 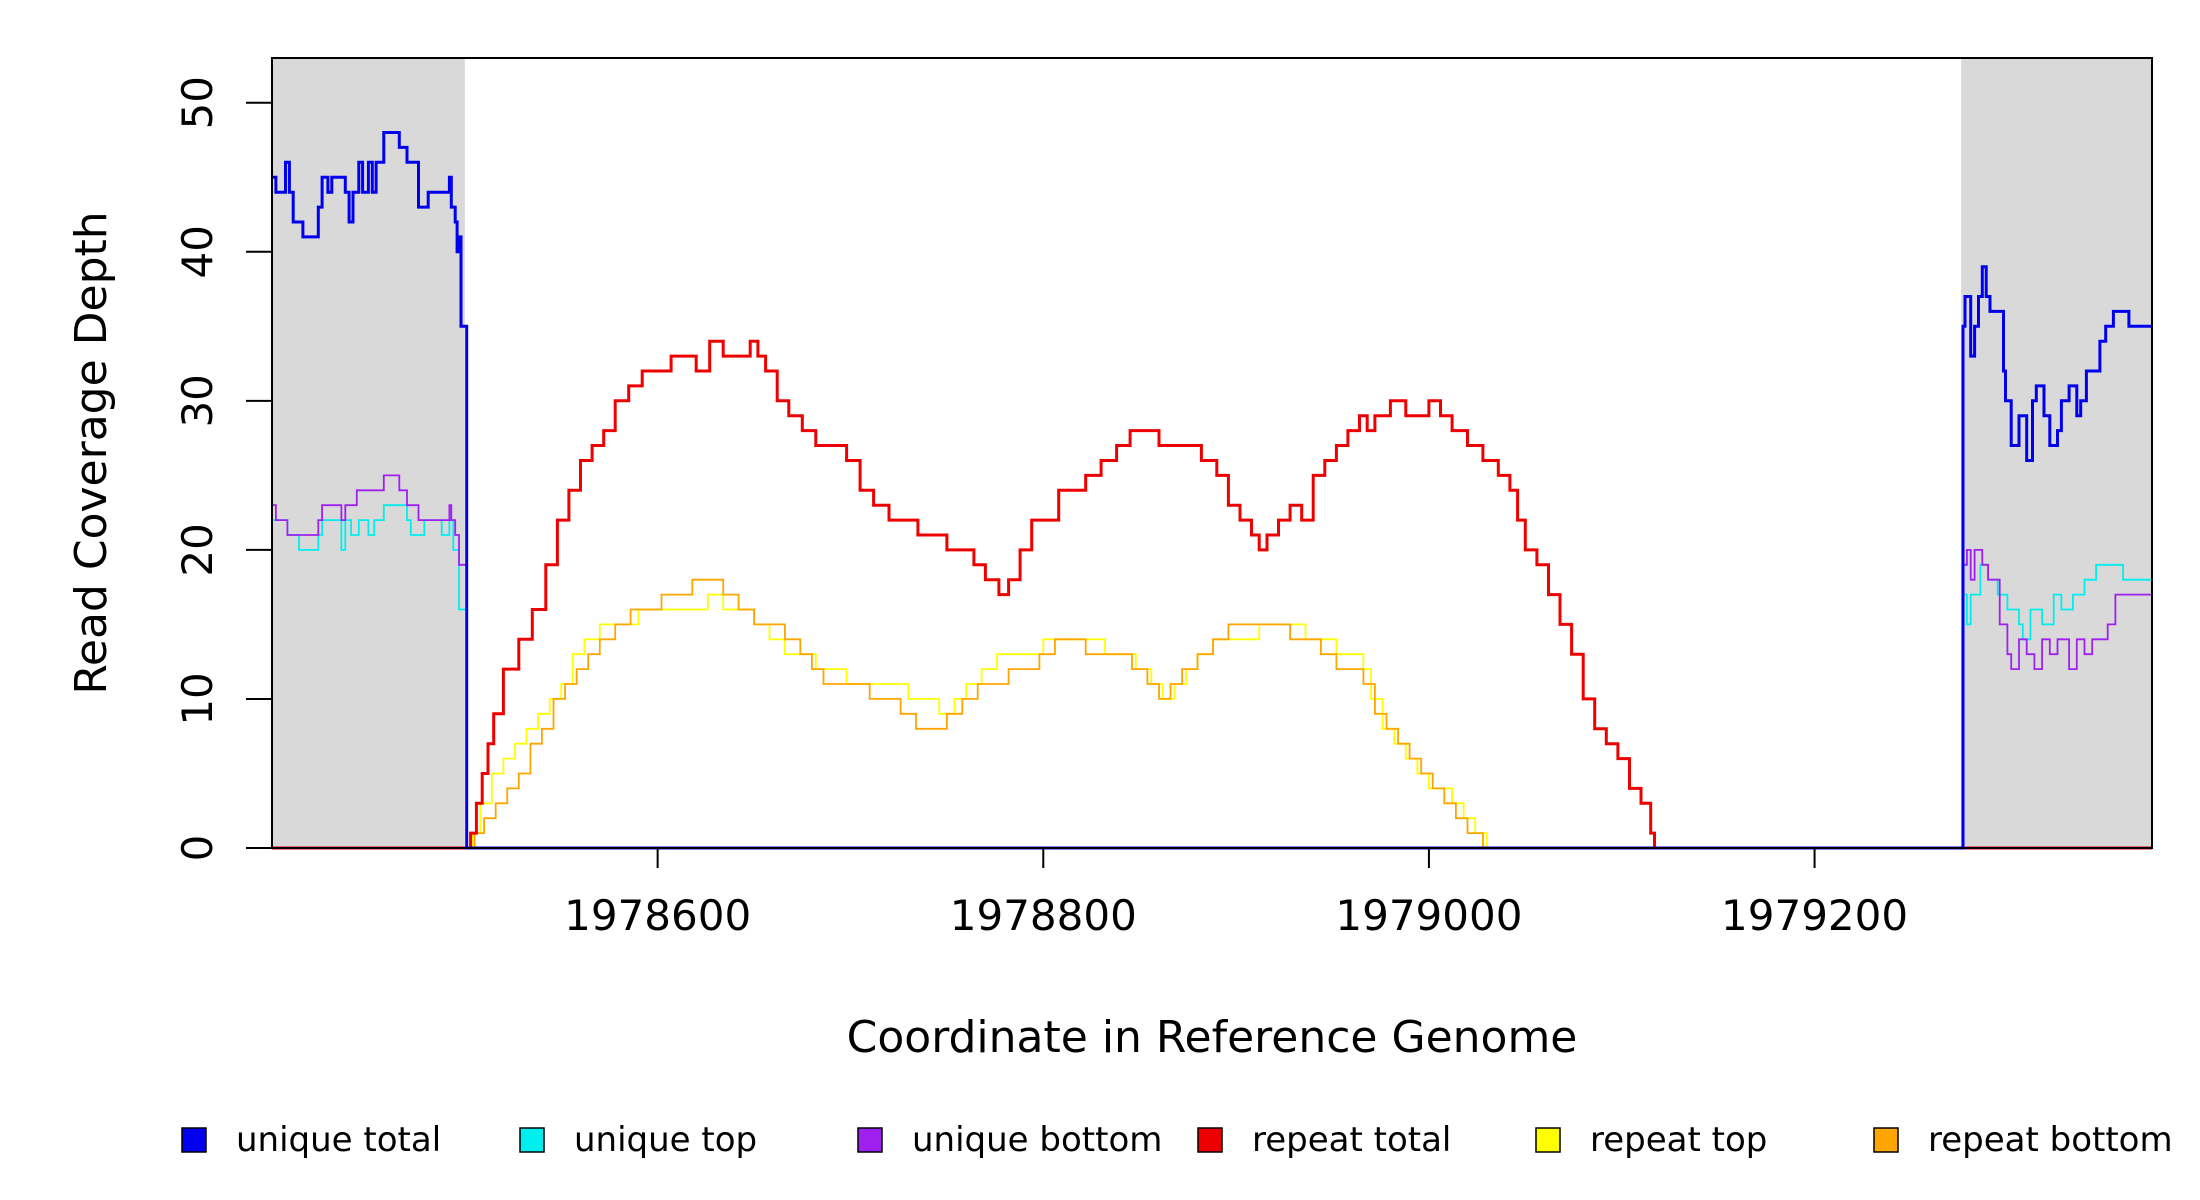 What do you see at coordinates (1428, 915) in the screenshot?
I see `x-tick-label: 1979000` at bounding box center [1428, 915].